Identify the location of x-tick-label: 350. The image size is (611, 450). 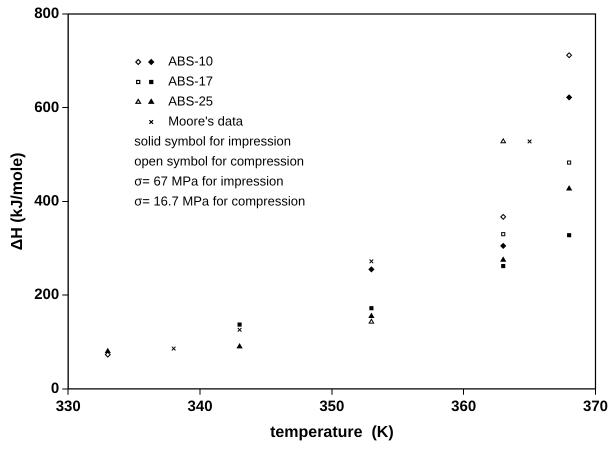
(331, 406).